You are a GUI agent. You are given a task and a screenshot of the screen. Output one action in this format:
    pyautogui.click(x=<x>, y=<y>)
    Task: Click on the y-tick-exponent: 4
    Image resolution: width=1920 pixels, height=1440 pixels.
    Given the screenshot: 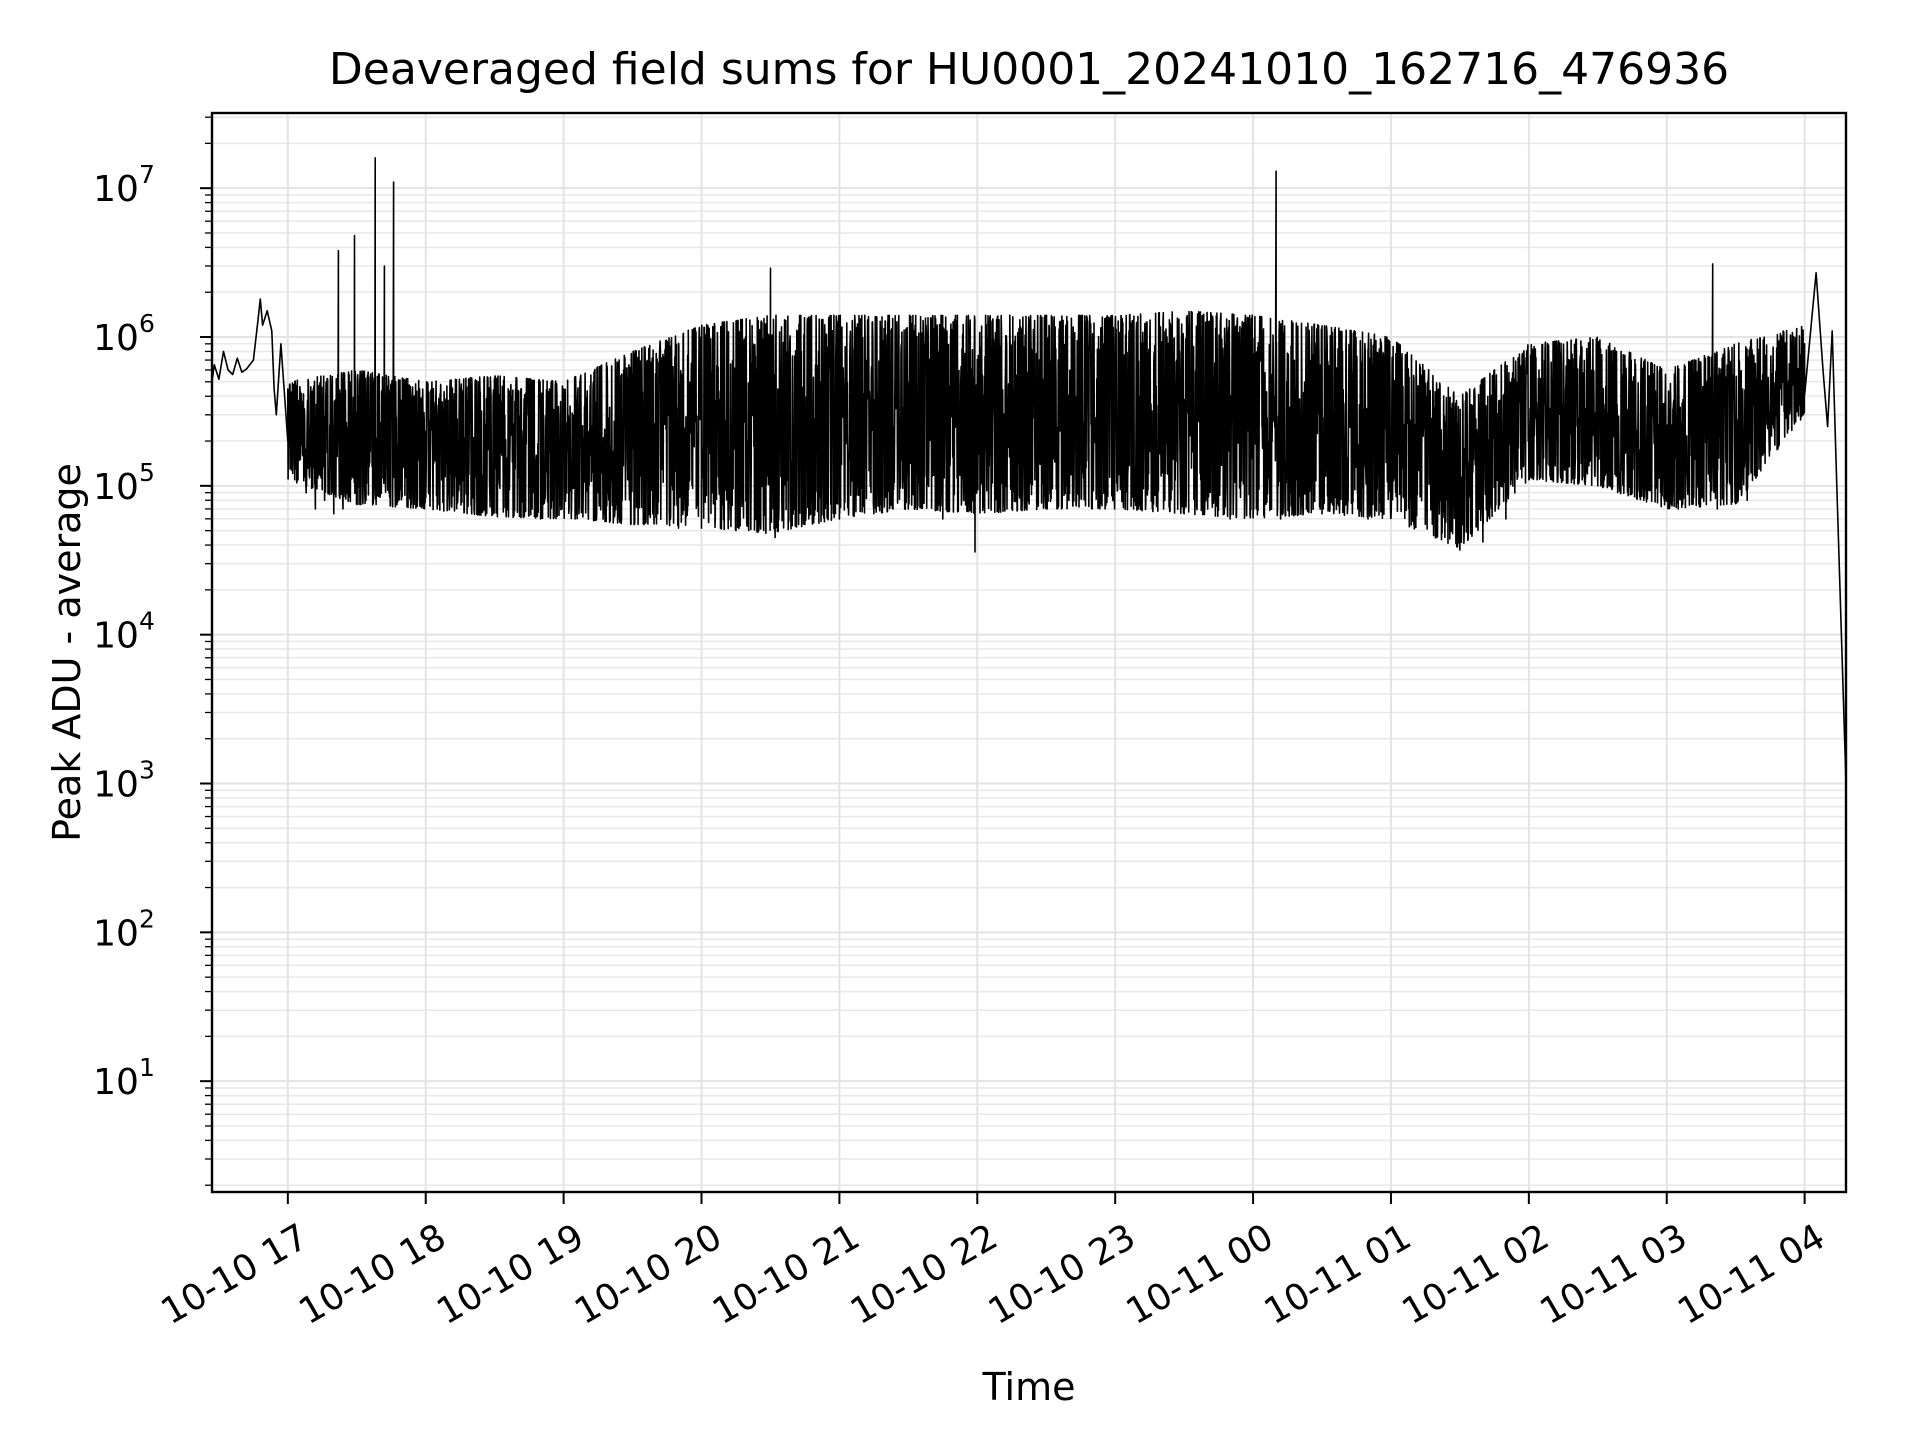 What is the action you would take?
    pyautogui.click(x=147, y=621)
    